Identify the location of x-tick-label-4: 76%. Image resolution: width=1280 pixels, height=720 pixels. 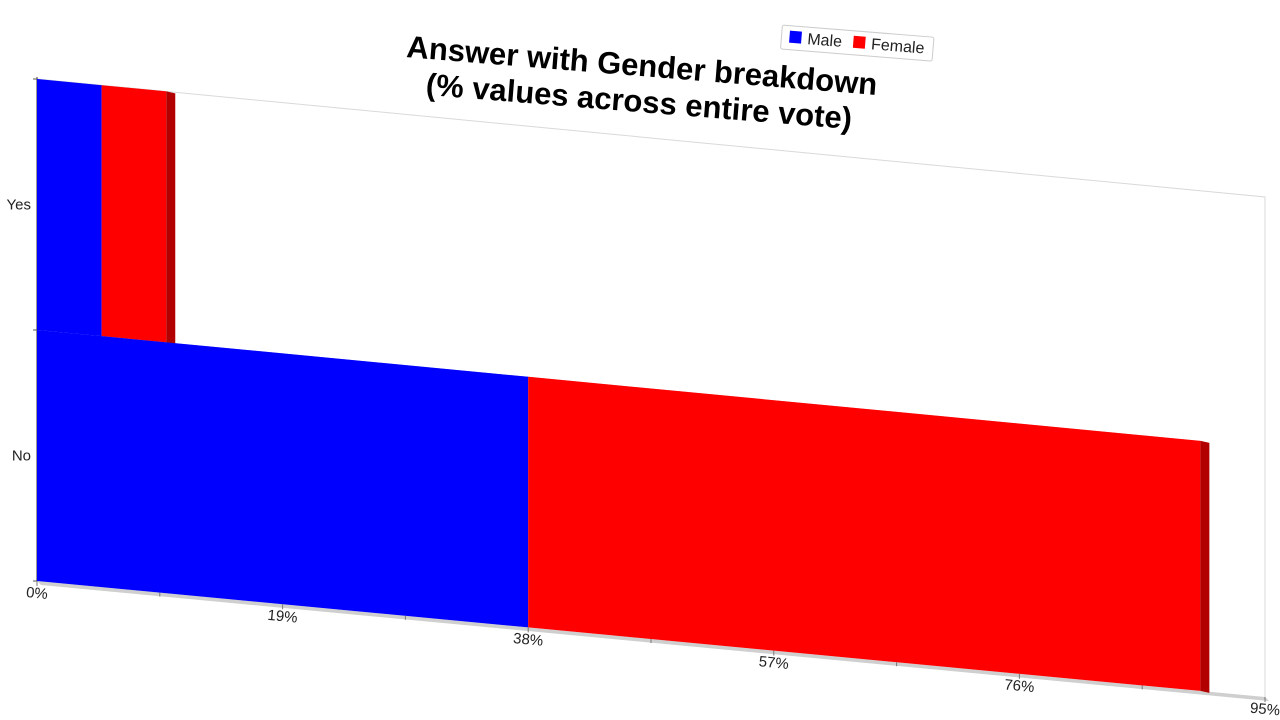
(1019, 686).